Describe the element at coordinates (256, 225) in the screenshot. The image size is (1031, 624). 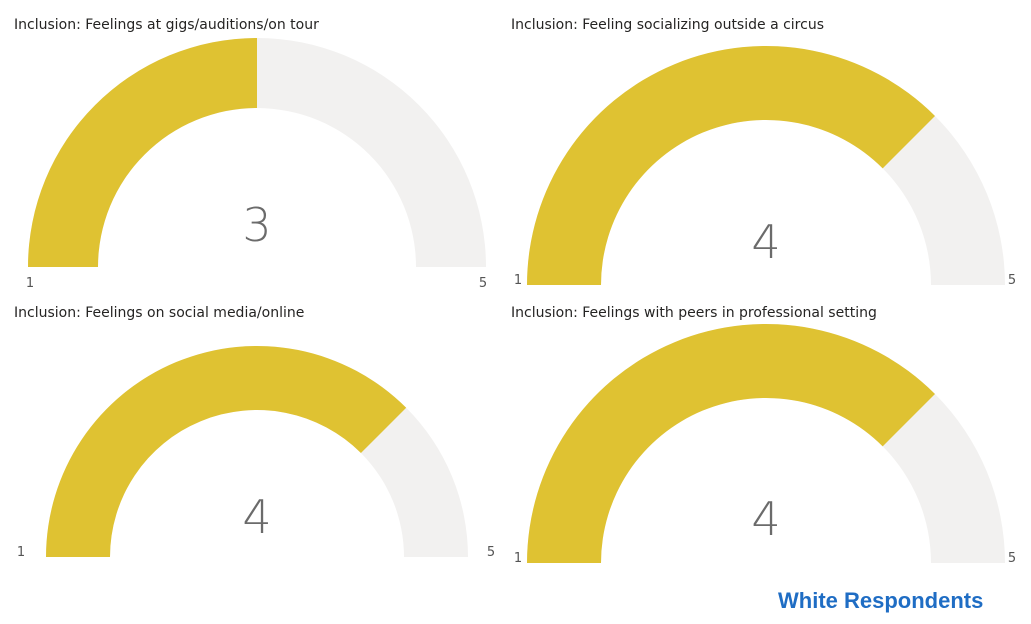
I see `gauge-value-label: 3` at that location.